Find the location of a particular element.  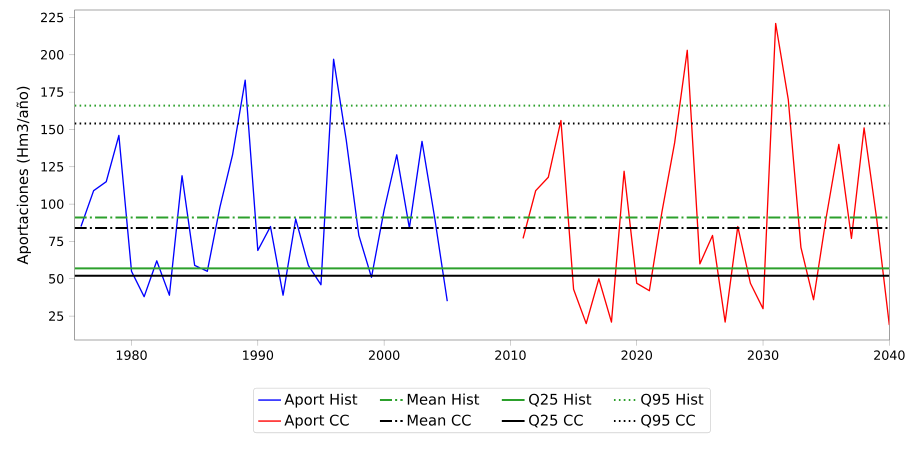

legend-label: Aport Hist is located at coordinates (321, 400).